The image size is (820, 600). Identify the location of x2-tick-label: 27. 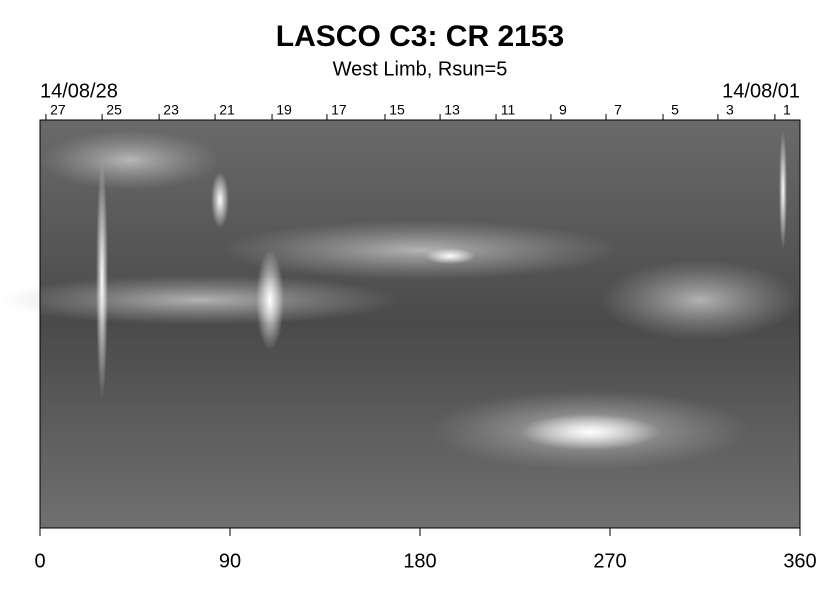
(58, 110).